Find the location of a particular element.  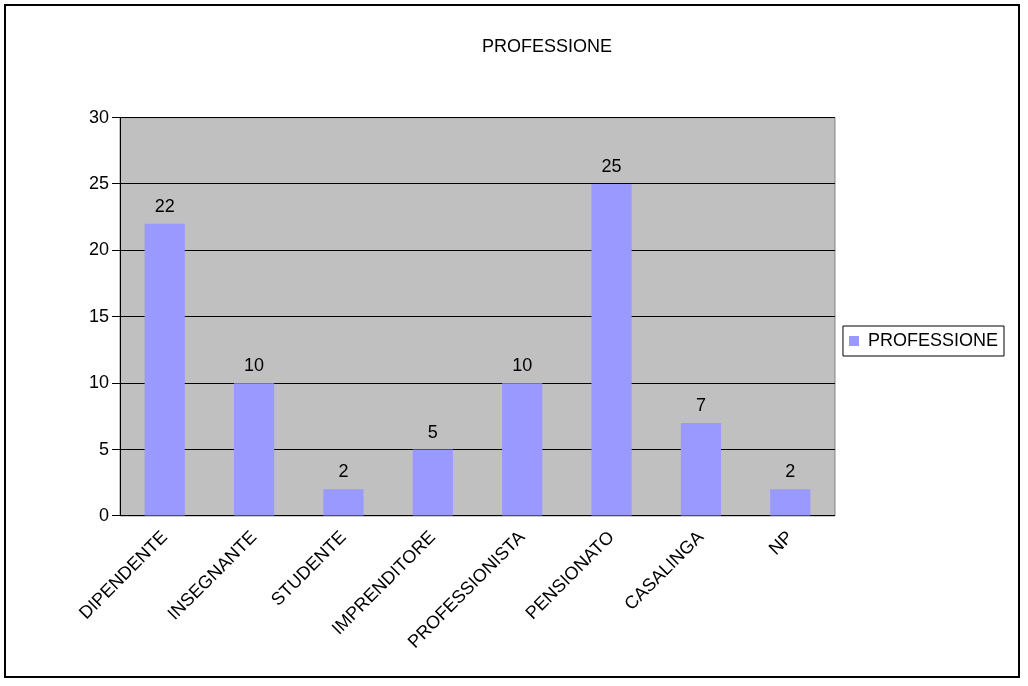

data-label: 7 is located at coordinates (700, 404).